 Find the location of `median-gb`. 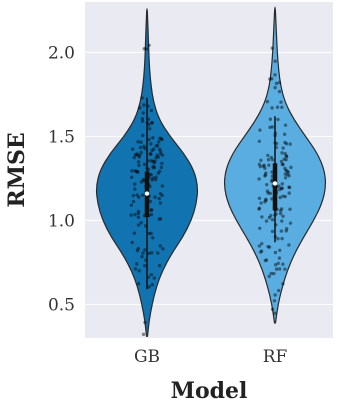

median-gb is located at coordinates (147, 193).